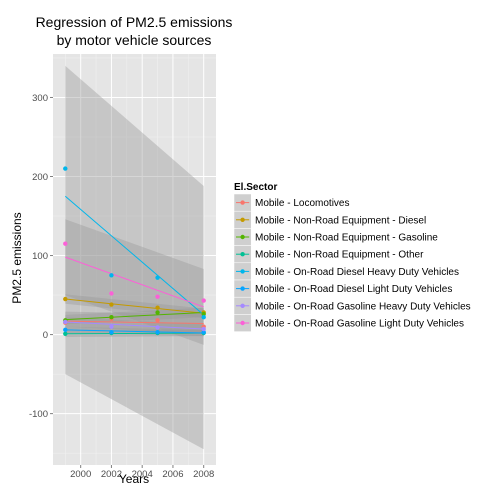  Describe the element at coordinates (134, 22) in the screenshot. I see `chart-title-line-1: Regression of PM2.5 emissions` at that location.